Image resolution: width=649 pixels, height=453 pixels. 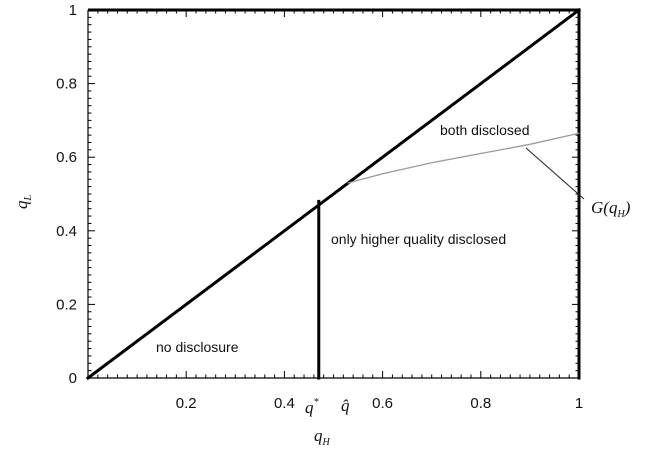 I want to click on y-tick-label: 0.8, so click(x=66, y=84).